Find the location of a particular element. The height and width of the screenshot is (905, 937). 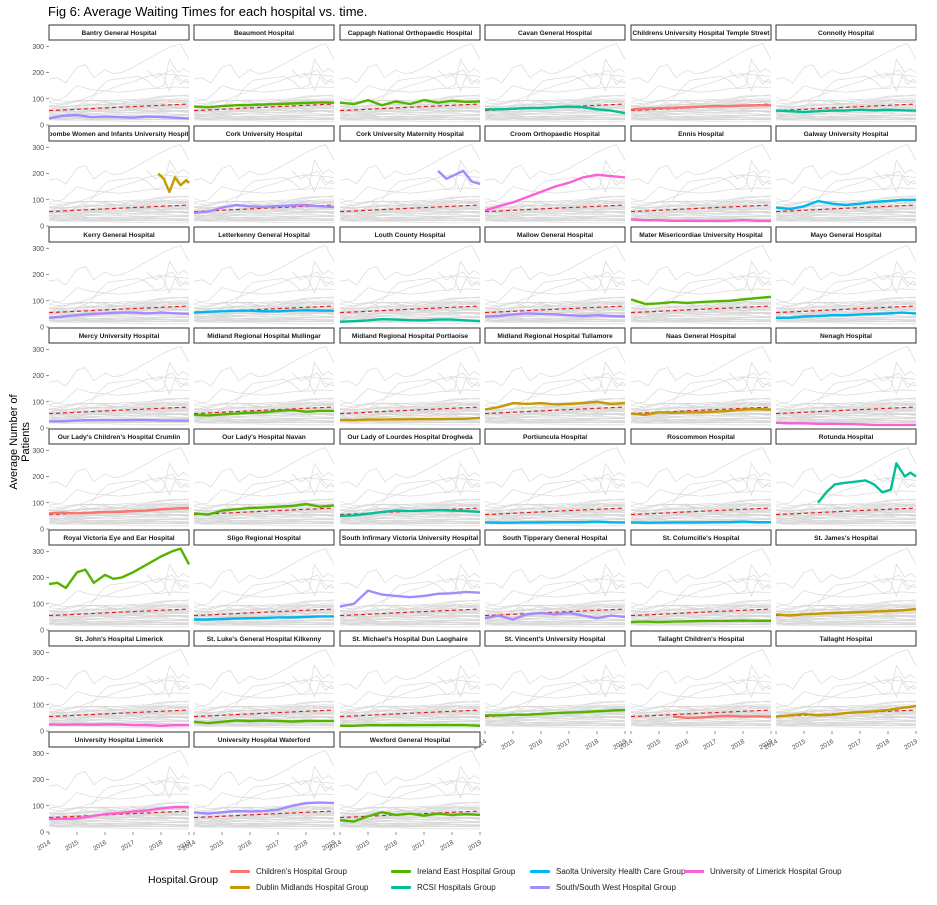

legend-label: University of Limerick Hospital Group is located at coordinates (776, 871).